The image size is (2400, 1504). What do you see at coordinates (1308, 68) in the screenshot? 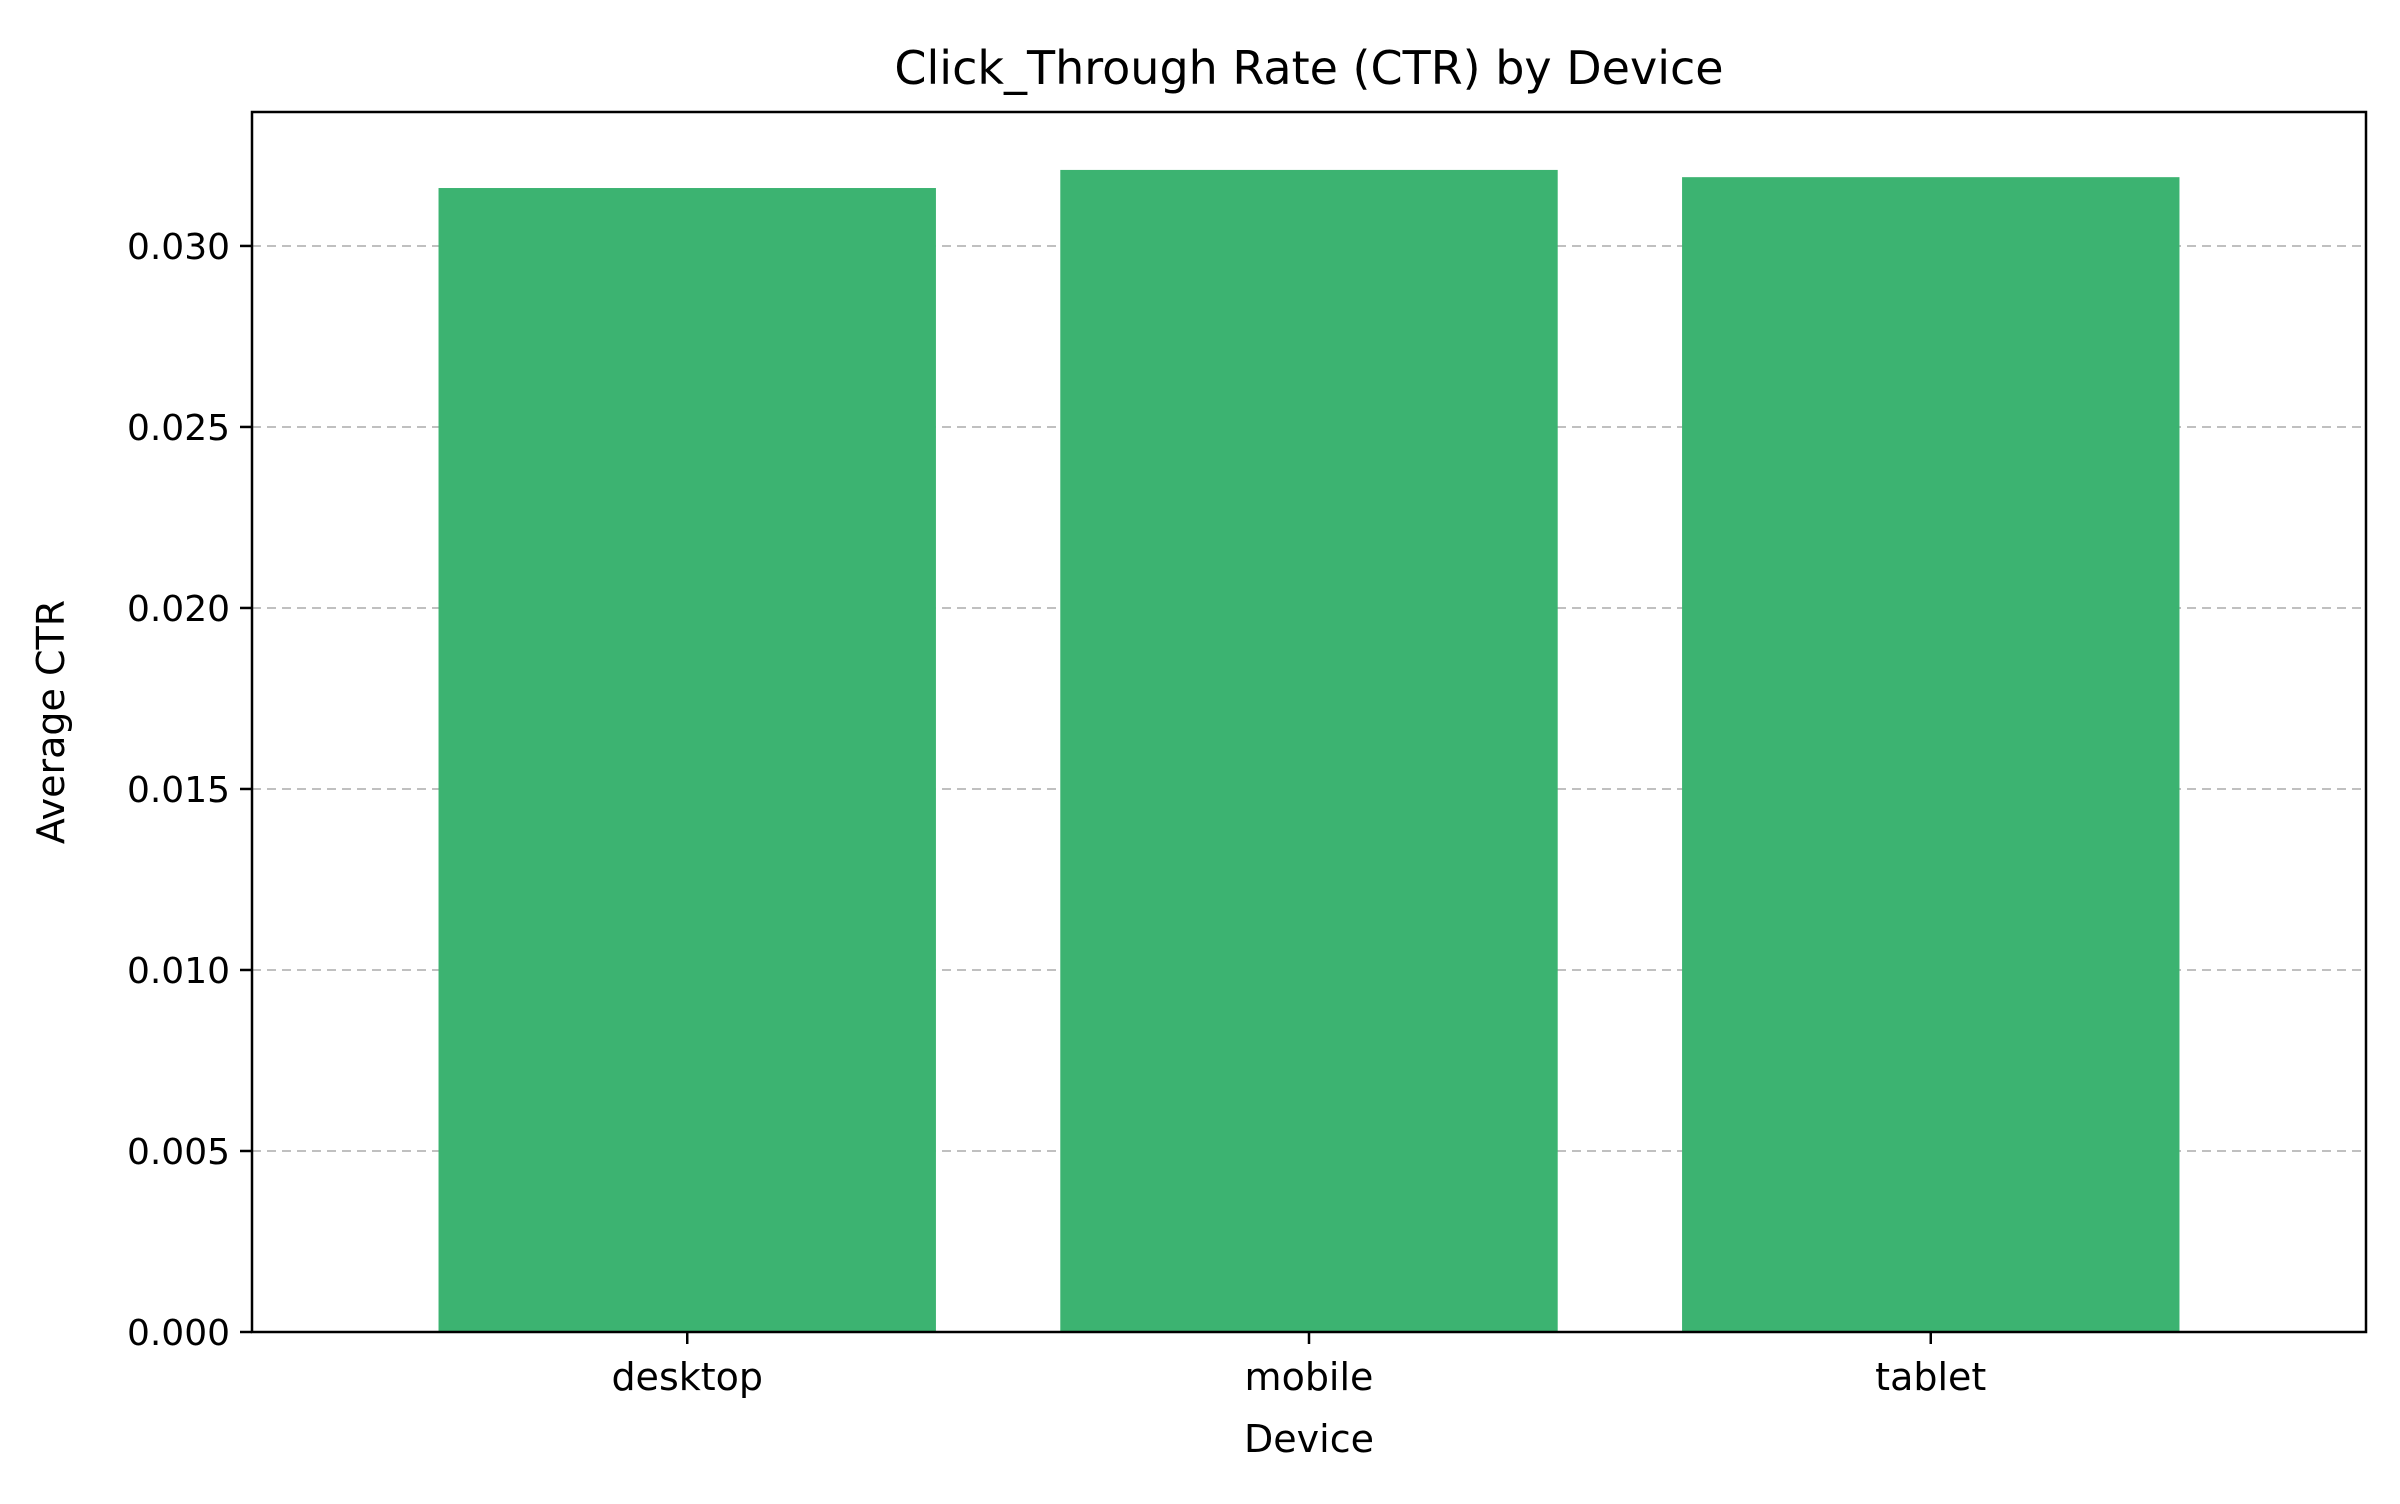
I see `chart-title: Click_Through Rate (CTR) by Device` at bounding box center [1308, 68].